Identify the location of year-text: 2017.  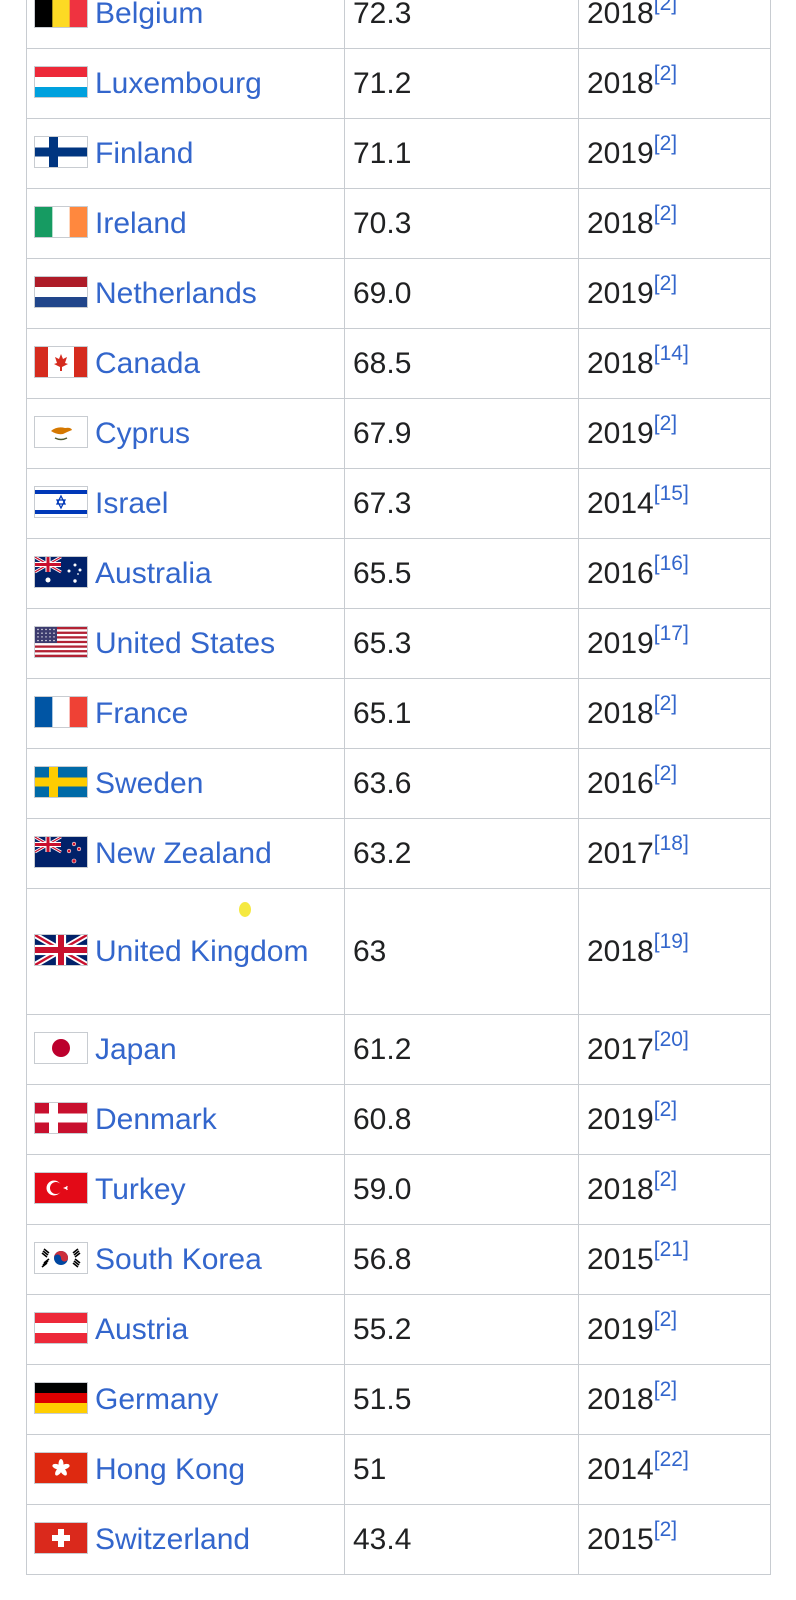
(620, 853).